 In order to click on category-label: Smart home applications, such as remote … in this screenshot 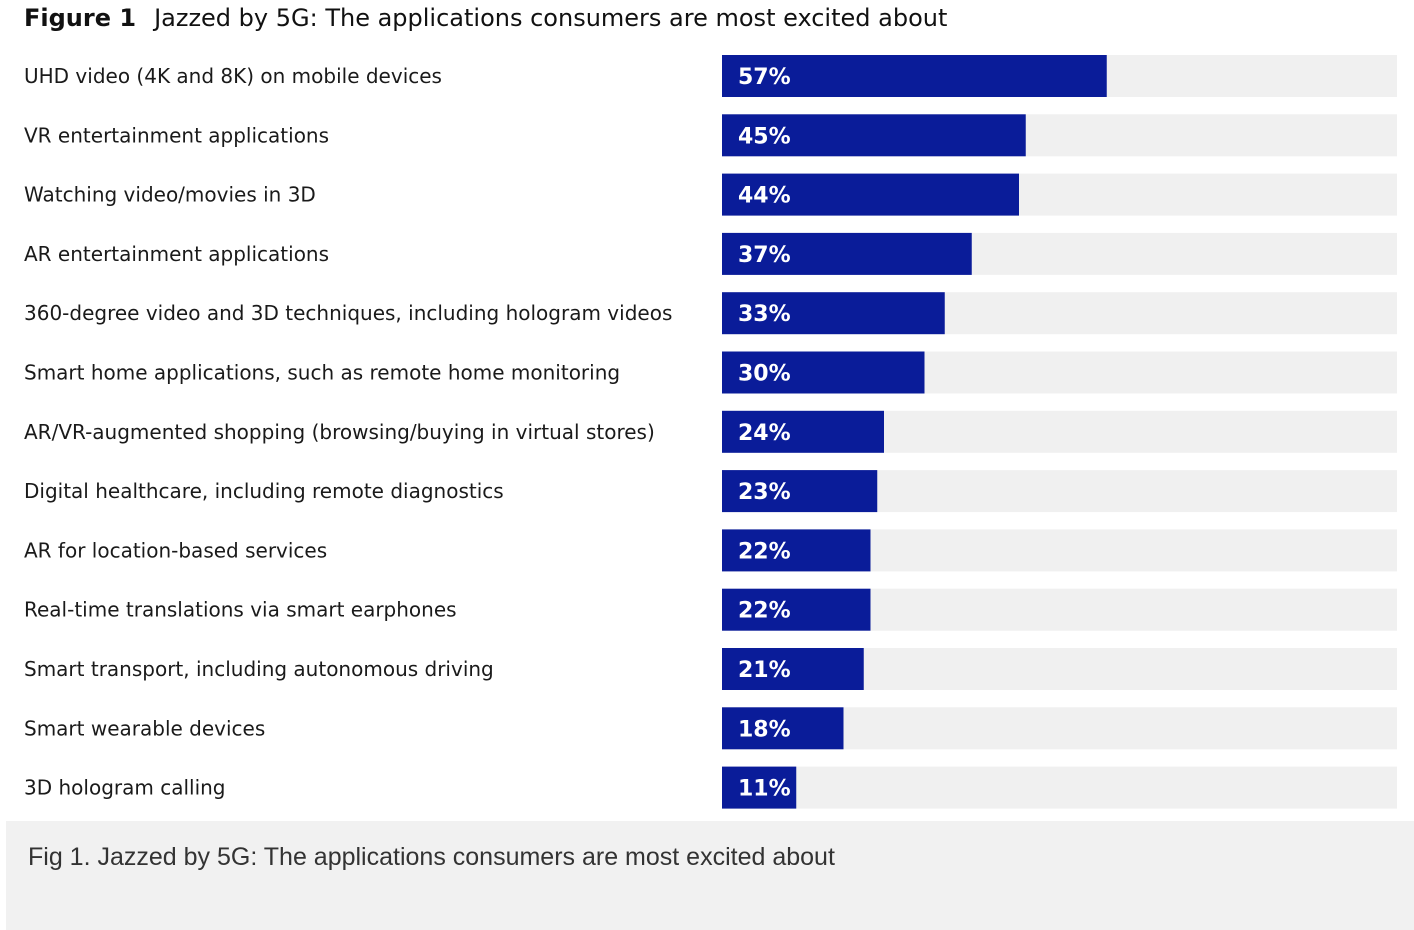, I will do `click(322, 373)`.